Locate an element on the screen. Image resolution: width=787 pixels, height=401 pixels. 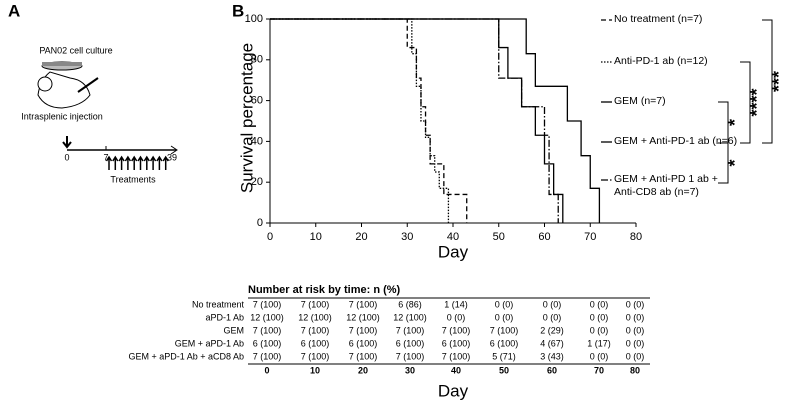
y-tick-label: 20 is located at coordinates (257, 182).